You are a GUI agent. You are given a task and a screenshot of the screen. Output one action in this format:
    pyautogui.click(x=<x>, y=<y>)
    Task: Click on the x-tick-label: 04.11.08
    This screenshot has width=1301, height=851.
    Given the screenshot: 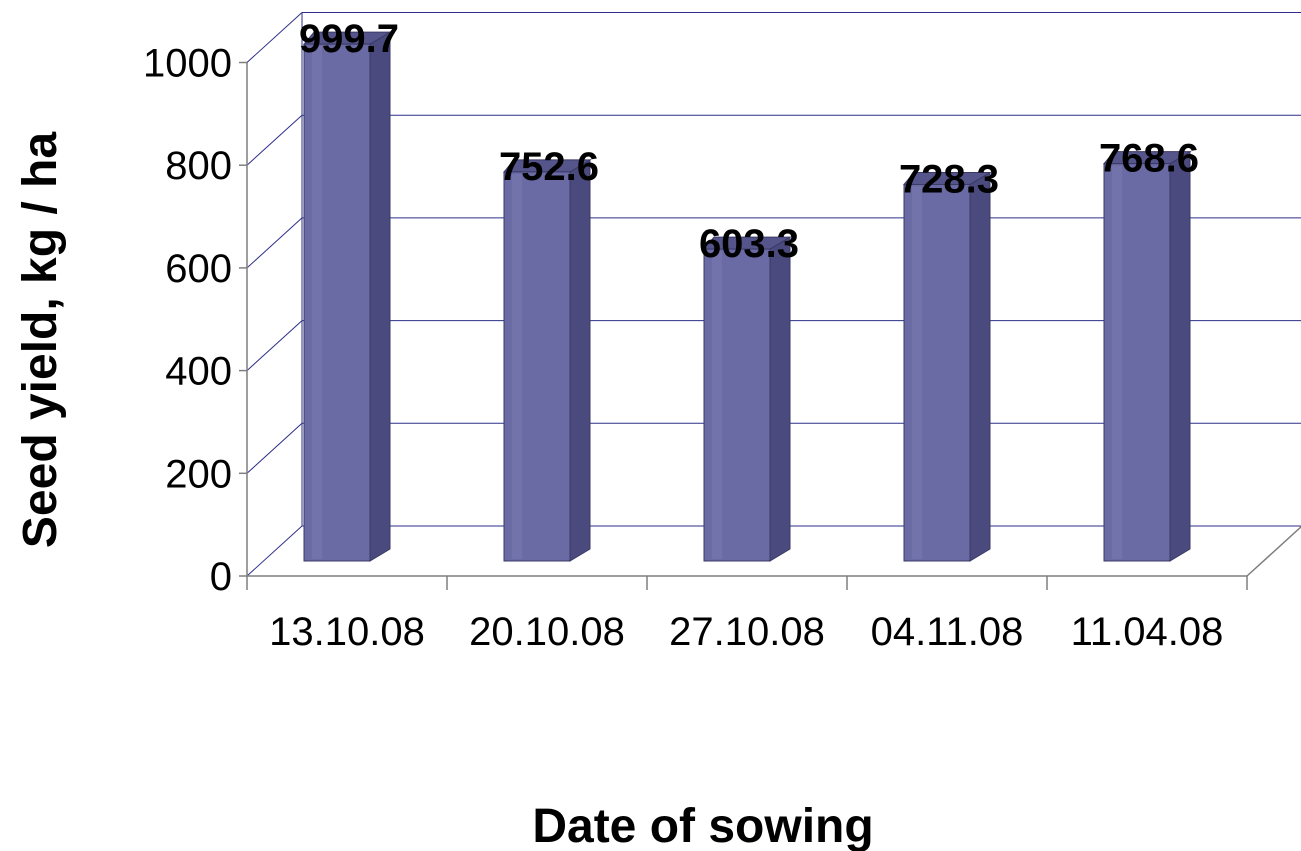 What is the action you would take?
    pyautogui.click(x=947, y=632)
    